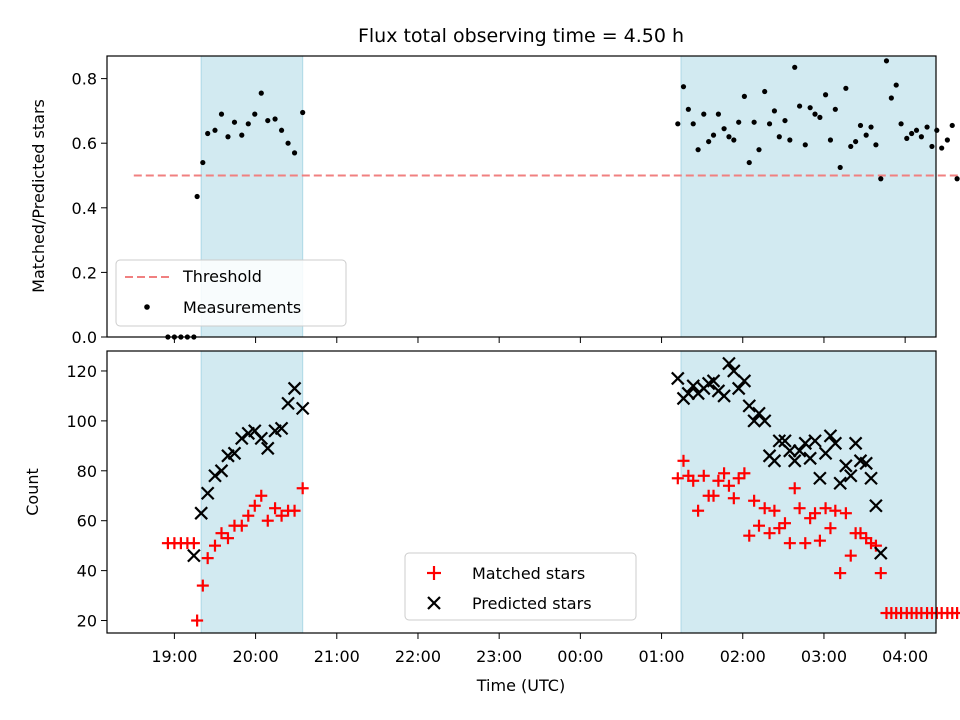 The image size is (960, 720). I want to click on bottom-legend-box, so click(520, 586).